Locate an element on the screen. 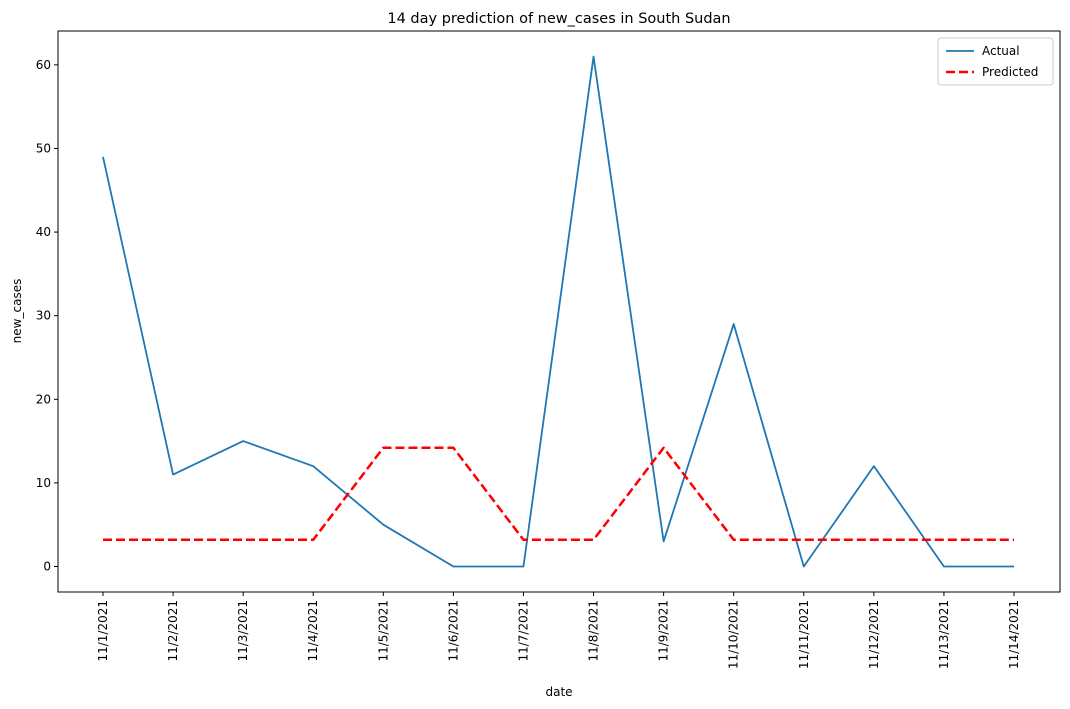 The height and width of the screenshot is (709, 1070). y-axis-label: new_cases is located at coordinates (17, 311).